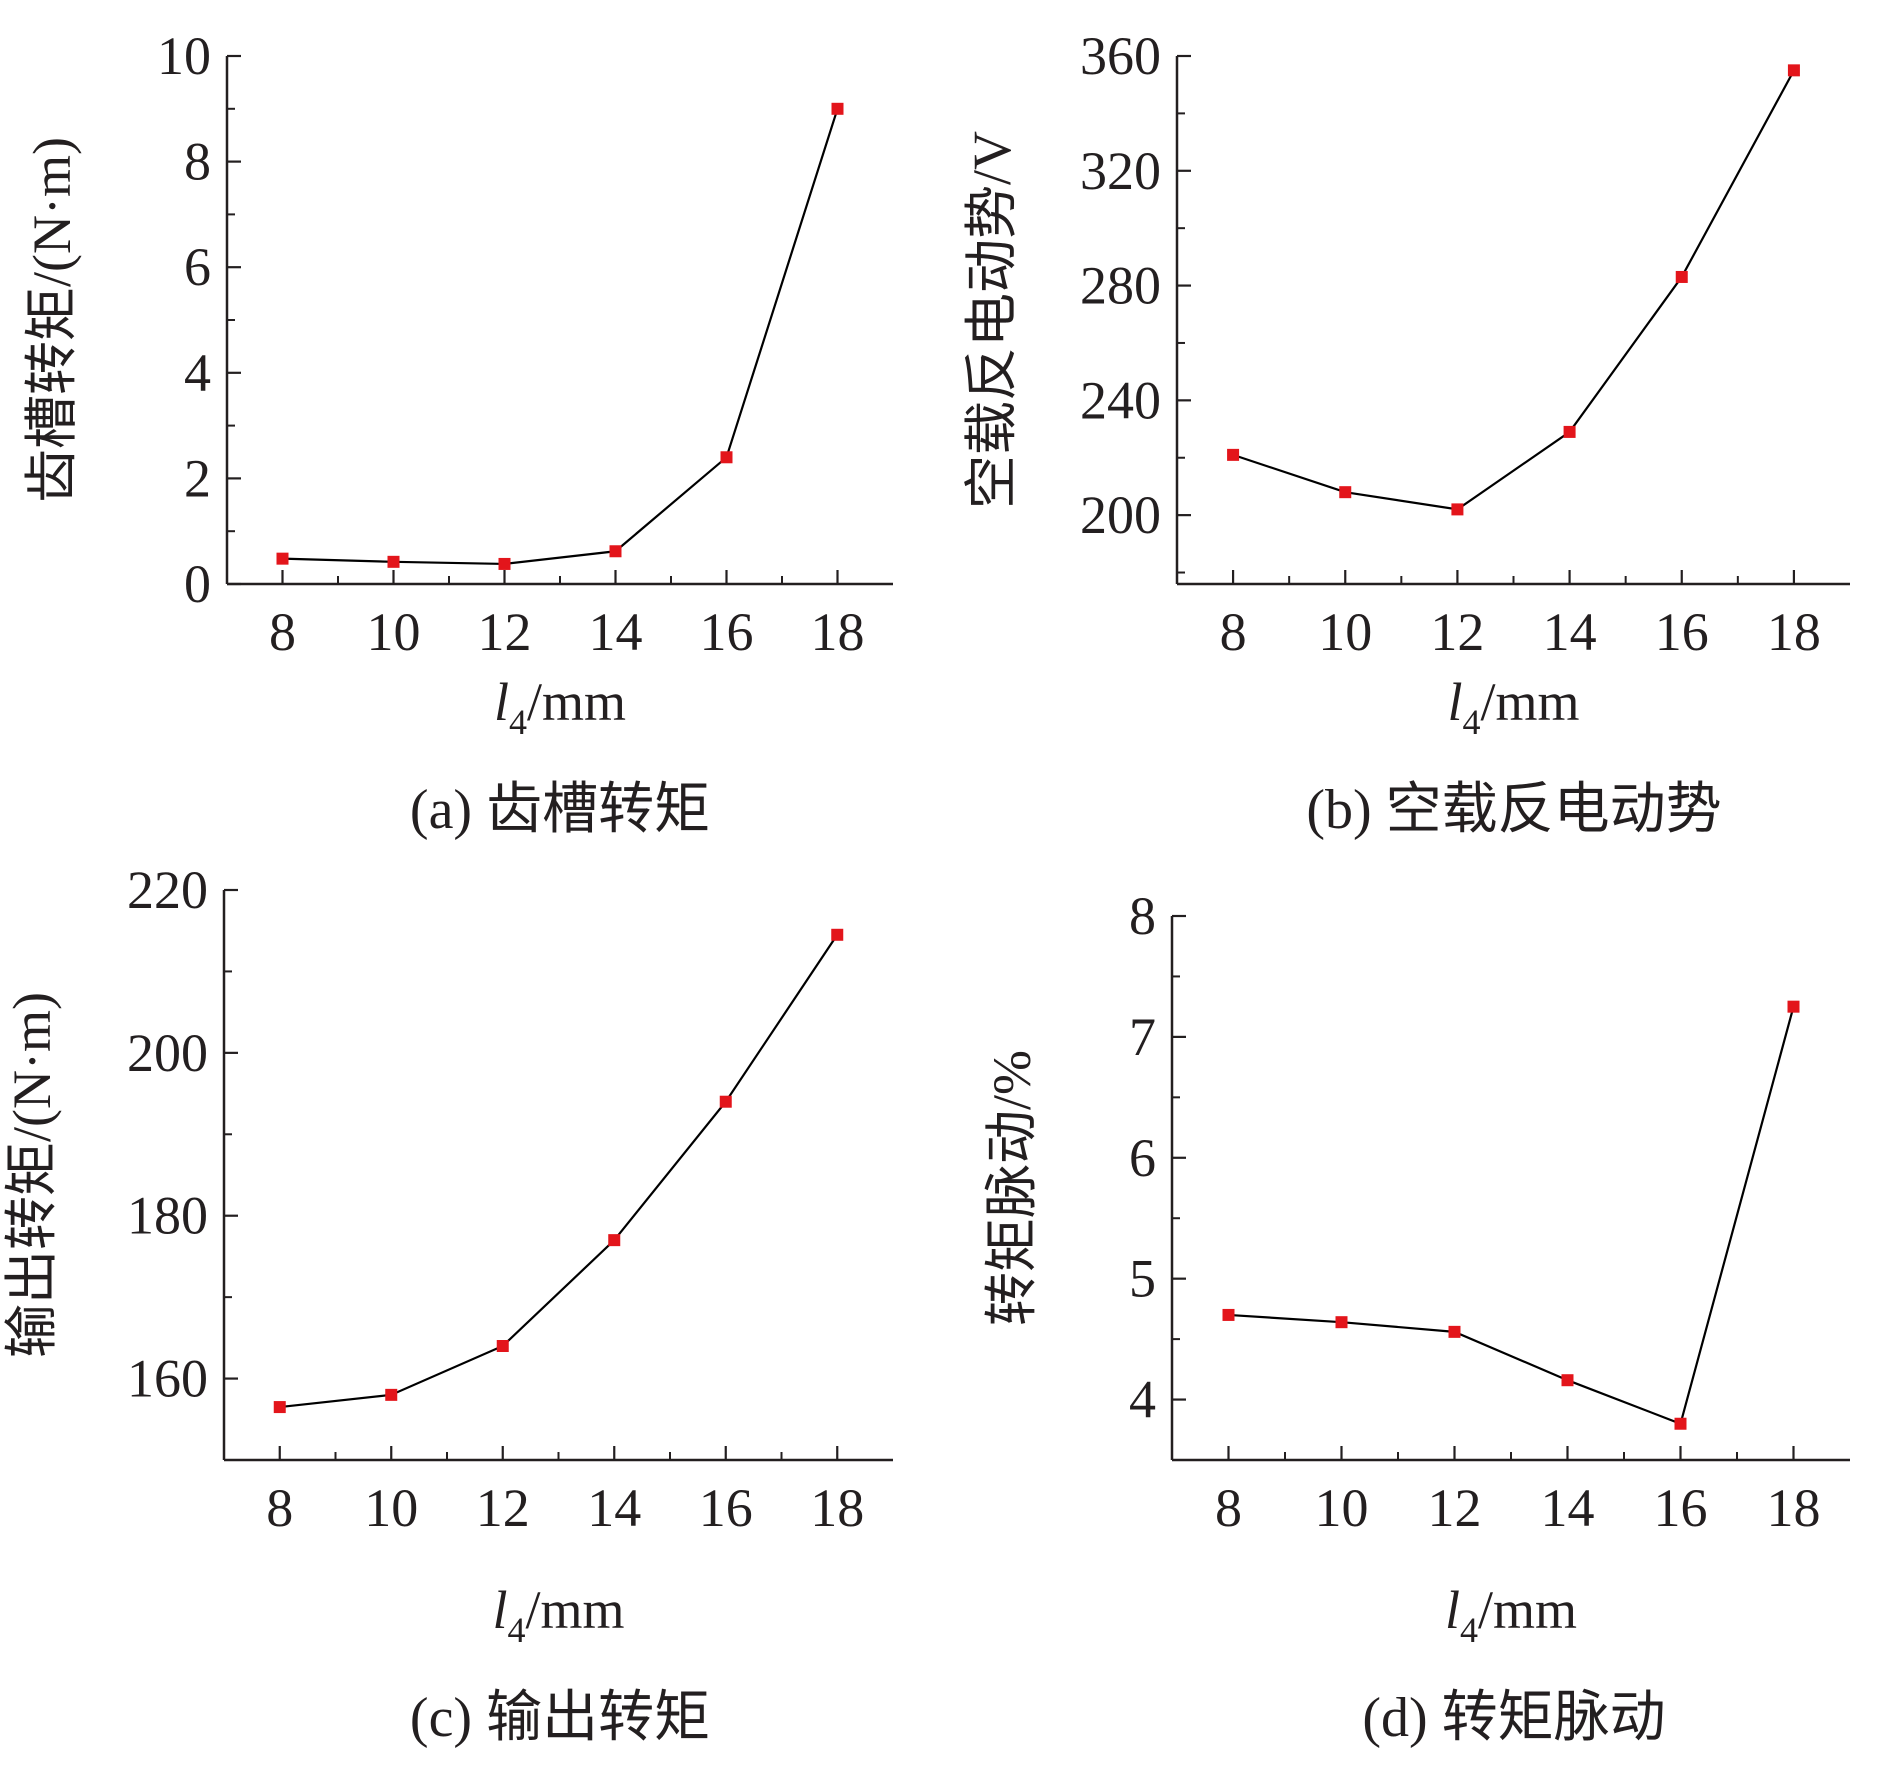 Image resolution: width=1891 pixels, height=1767 pixels. What do you see at coordinates (560, 1718) in the screenshot?
I see `panel-caption: (c) 输出转矩` at bounding box center [560, 1718].